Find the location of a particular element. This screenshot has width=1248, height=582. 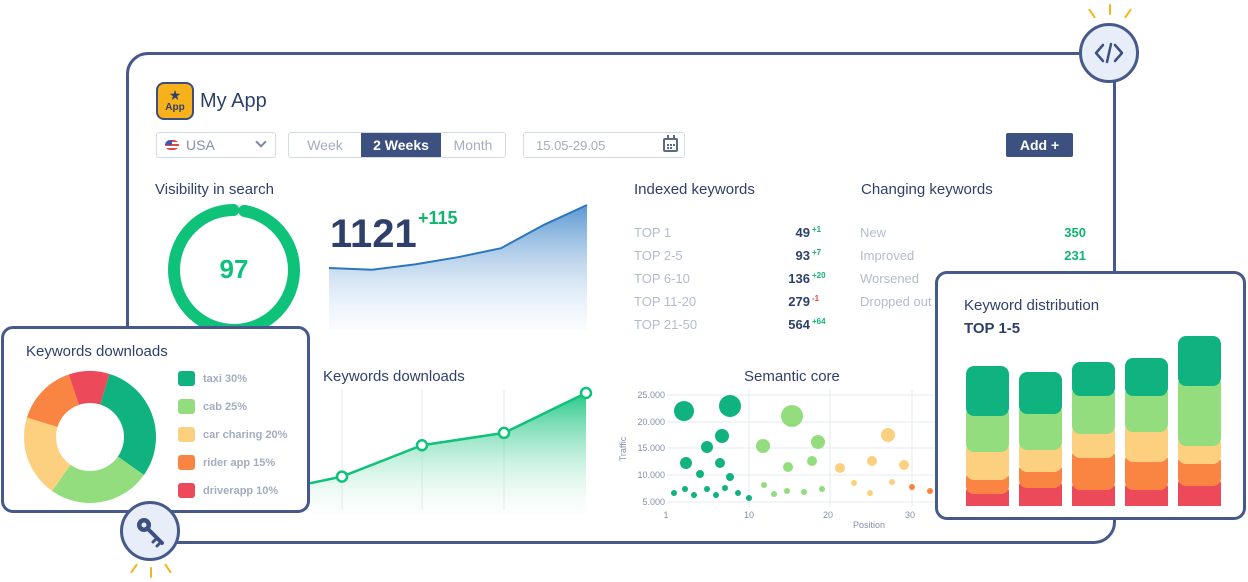

legend-item: cab 25% is located at coordinates (212, 406).